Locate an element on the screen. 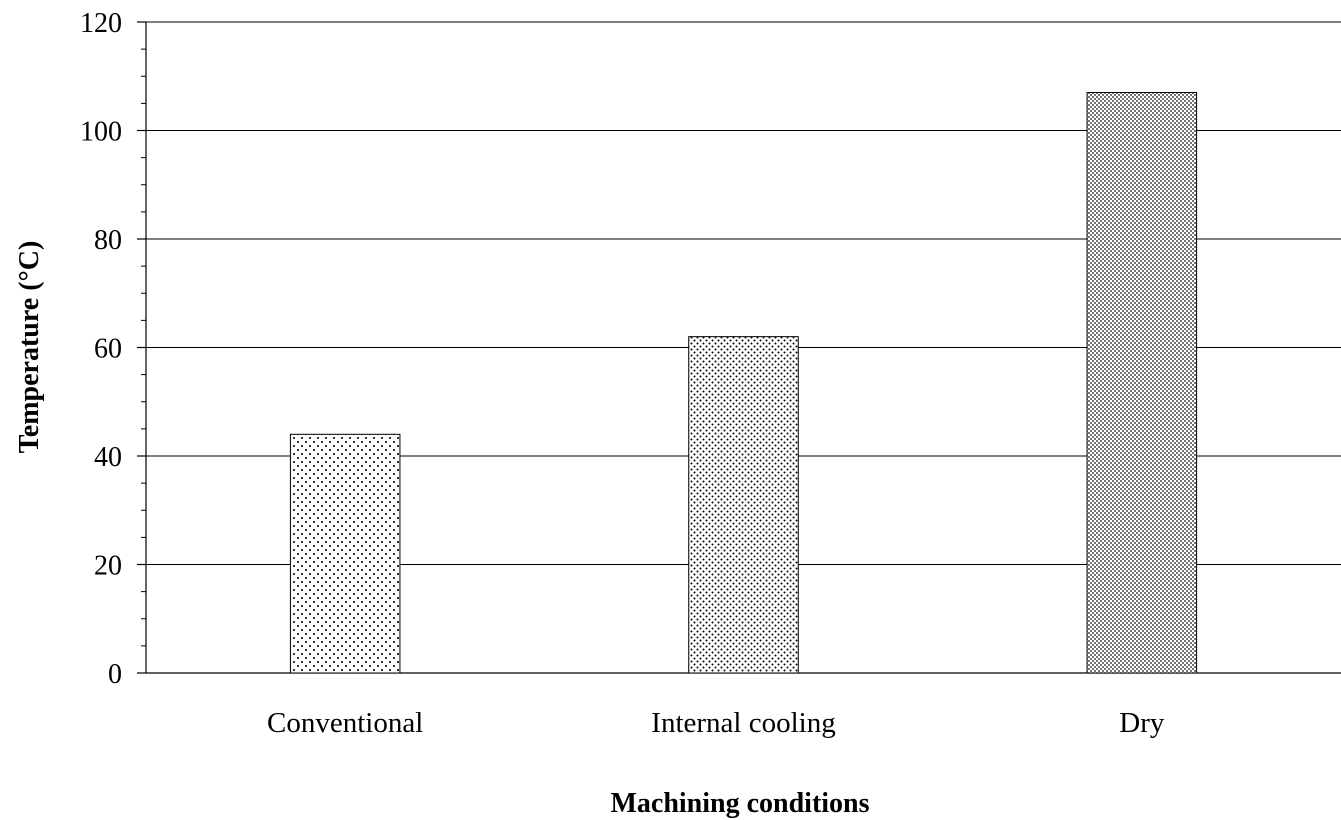 The image size is (1341, 820). x-axis-title: Machining conditions is located at coordinates (739, 803).